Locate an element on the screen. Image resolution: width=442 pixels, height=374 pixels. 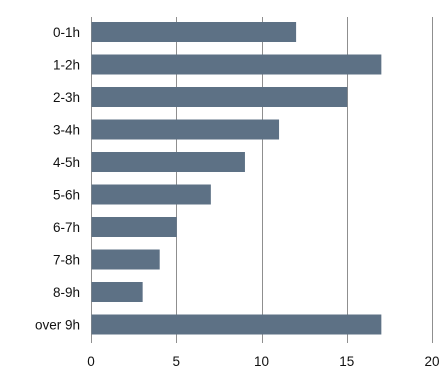
y-tick-label: 4-5h is located at coordinates (66, 162).